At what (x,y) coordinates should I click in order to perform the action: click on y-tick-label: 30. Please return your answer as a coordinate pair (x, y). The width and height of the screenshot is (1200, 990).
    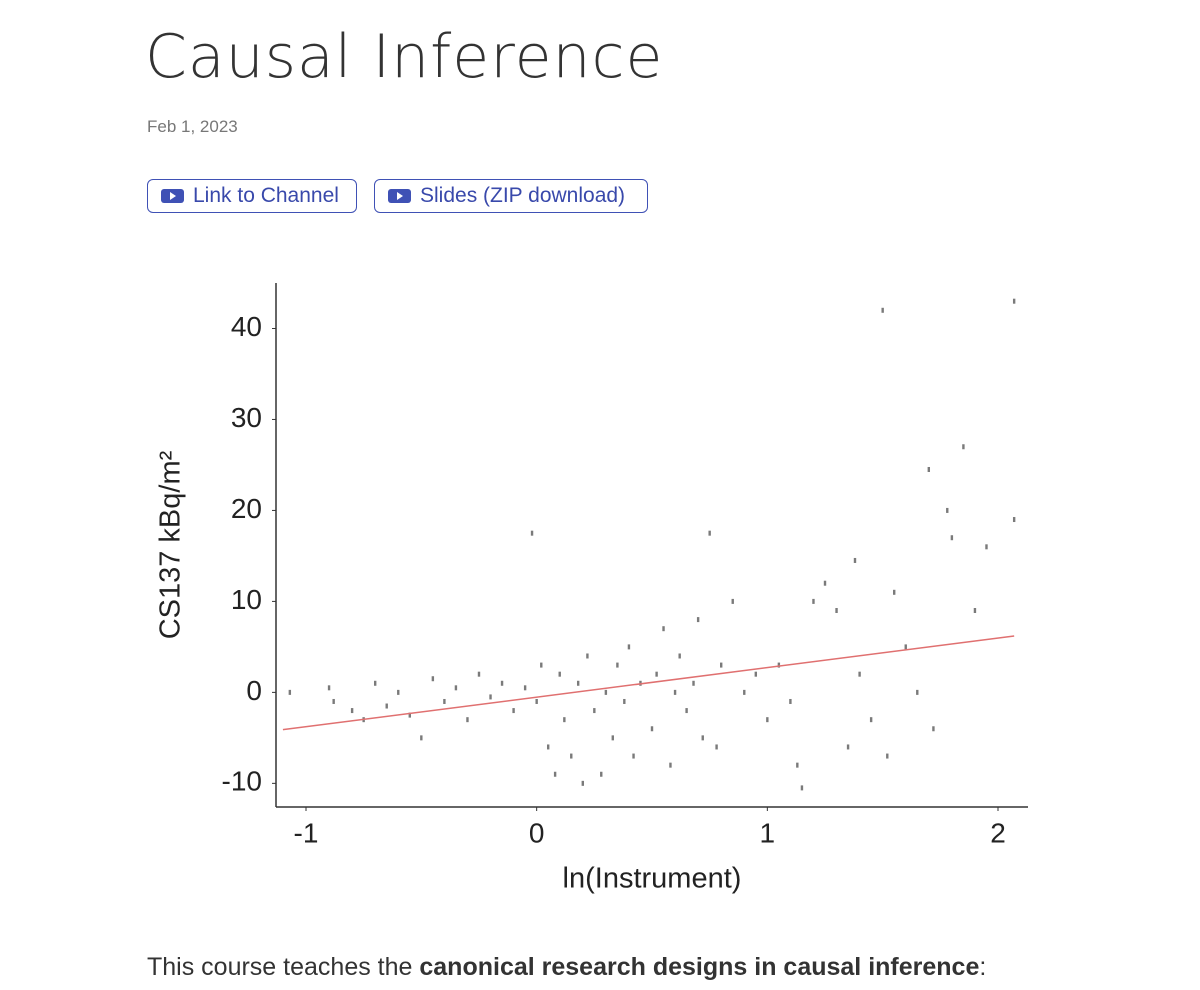
    Looking at the image, I should click on (246, 417).